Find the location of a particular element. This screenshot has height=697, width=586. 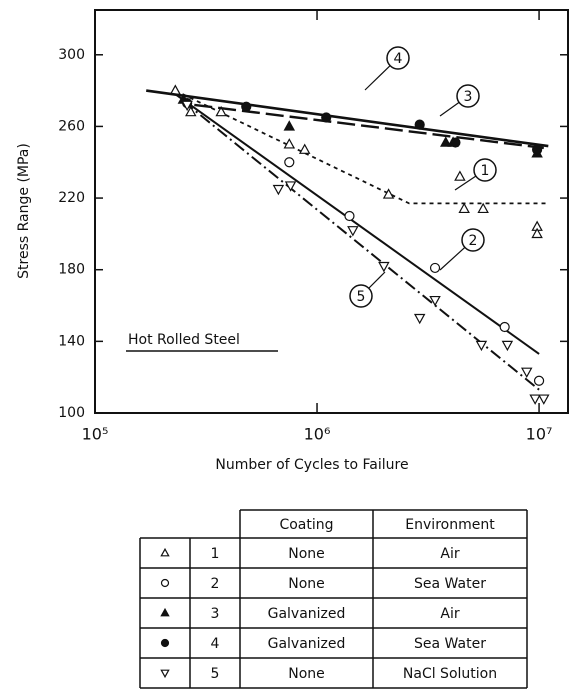

y-tick-label: 300 is located at coordinates (71, 55).